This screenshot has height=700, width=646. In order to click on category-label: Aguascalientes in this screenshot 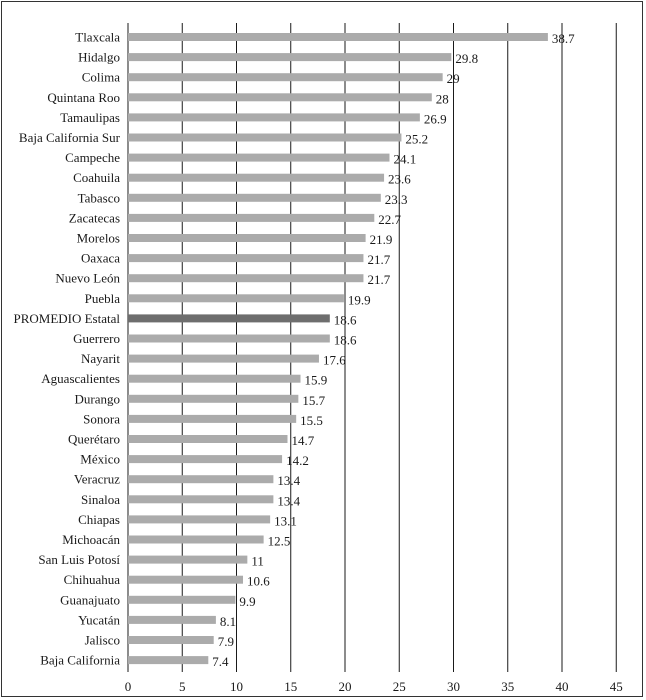, I will do `click(80, 378)`.